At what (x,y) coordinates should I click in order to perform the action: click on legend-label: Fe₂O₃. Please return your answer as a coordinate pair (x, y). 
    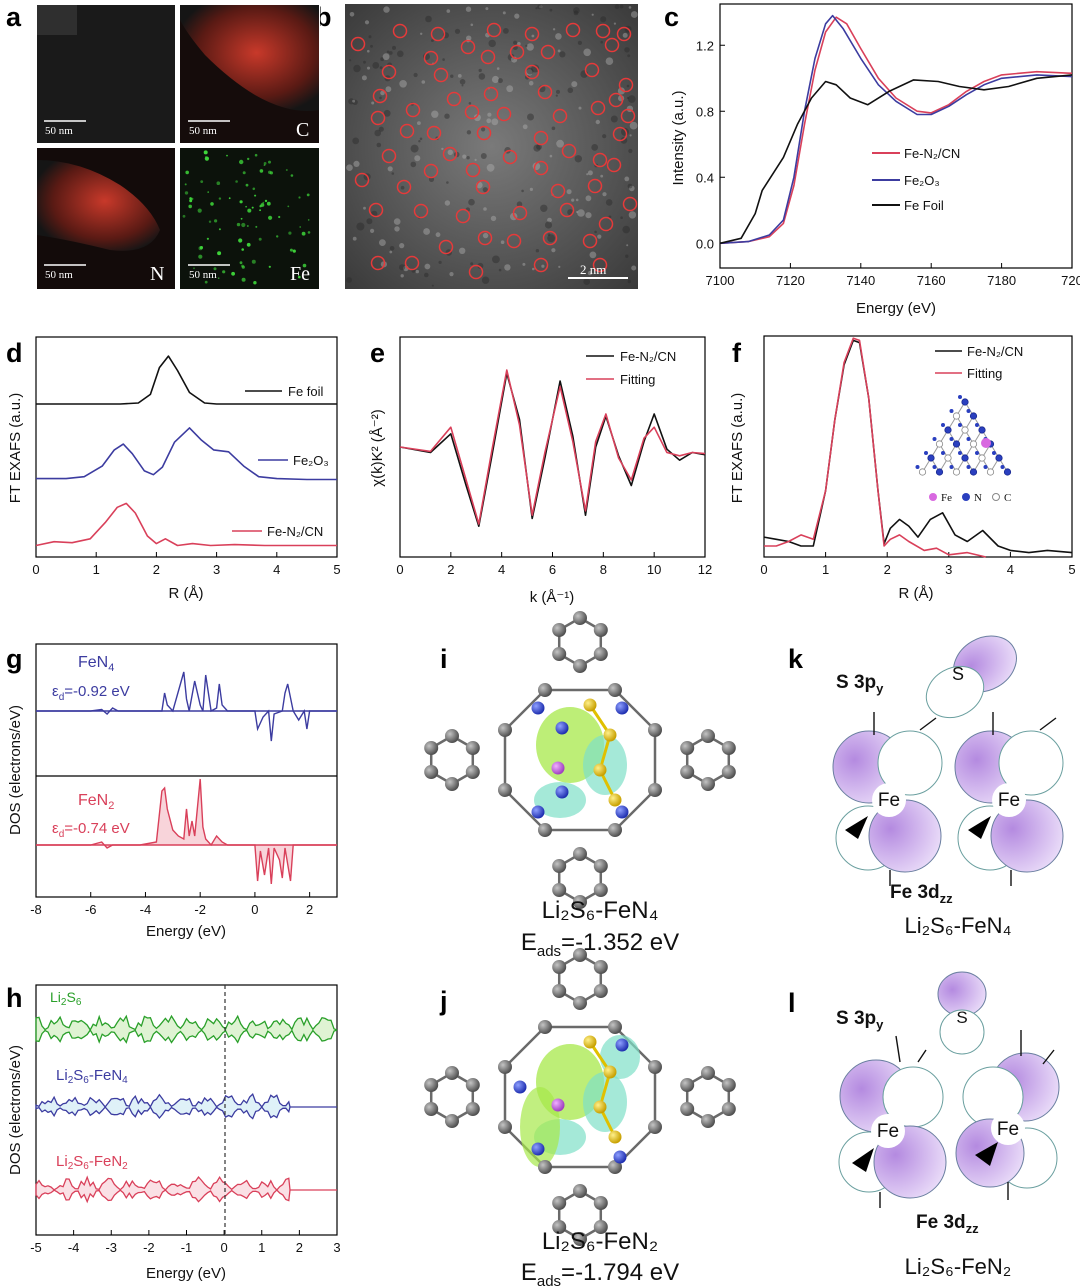
    Looking at the image, I should click on (922, 180).